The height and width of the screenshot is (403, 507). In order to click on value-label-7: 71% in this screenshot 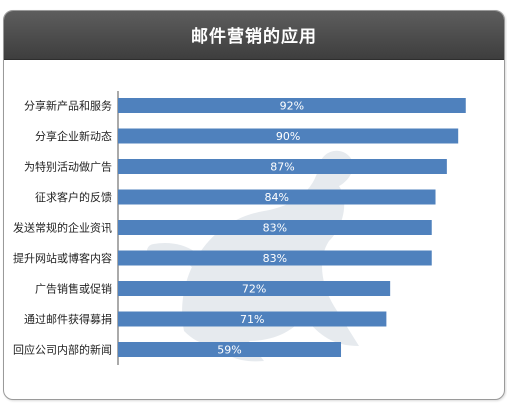, I will do `click(252, 319)`.